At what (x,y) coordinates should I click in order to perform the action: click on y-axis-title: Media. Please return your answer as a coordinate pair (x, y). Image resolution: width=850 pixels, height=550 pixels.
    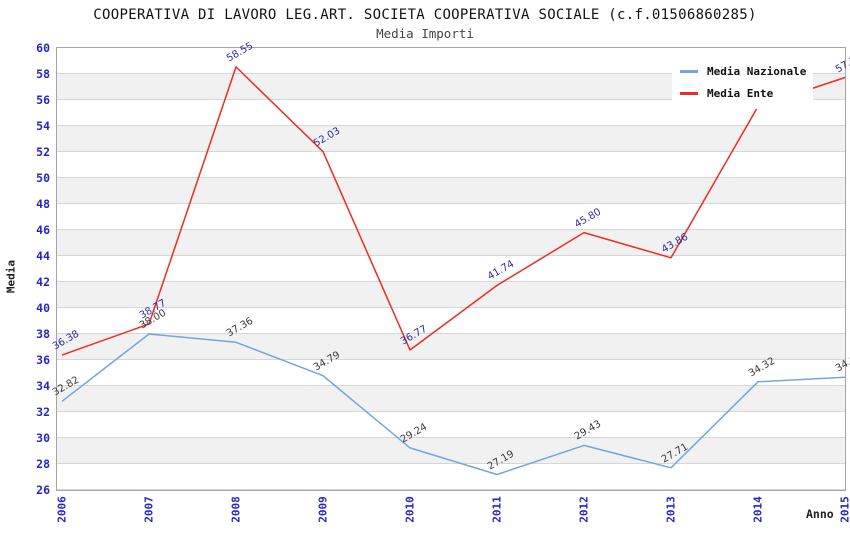
    Looking at the image, I should click on (11, 276).